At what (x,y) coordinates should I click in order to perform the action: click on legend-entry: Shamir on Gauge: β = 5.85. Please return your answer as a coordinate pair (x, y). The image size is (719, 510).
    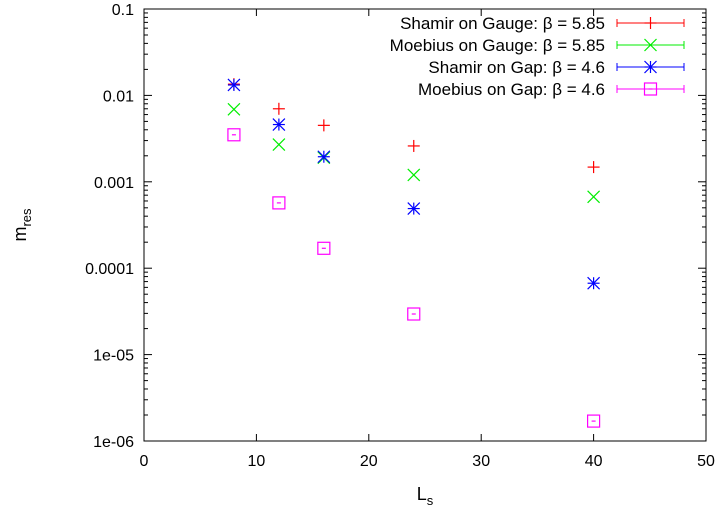
    Looking at the image, I should click on (542, 23).